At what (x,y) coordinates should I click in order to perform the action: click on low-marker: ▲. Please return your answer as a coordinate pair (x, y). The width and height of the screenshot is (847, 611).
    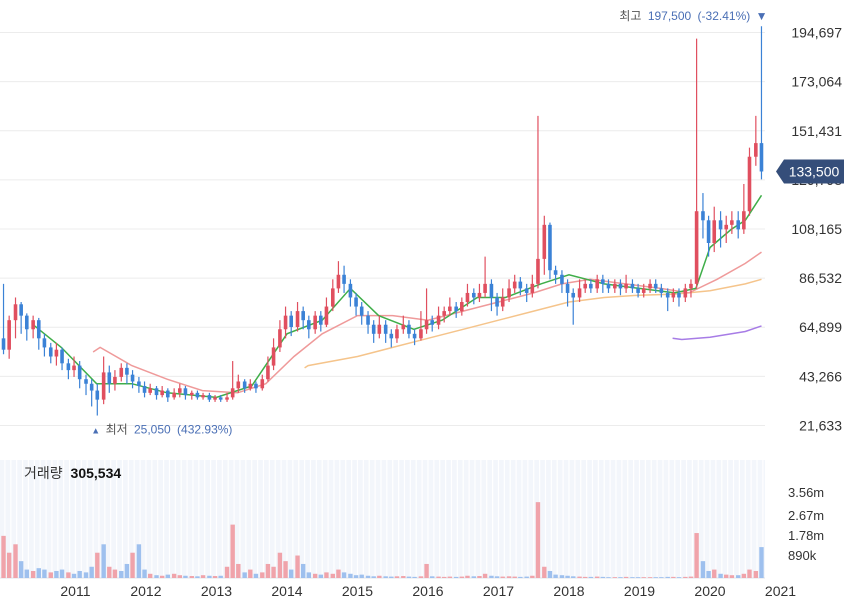
    Looking at the image, I should click on (95, 431).